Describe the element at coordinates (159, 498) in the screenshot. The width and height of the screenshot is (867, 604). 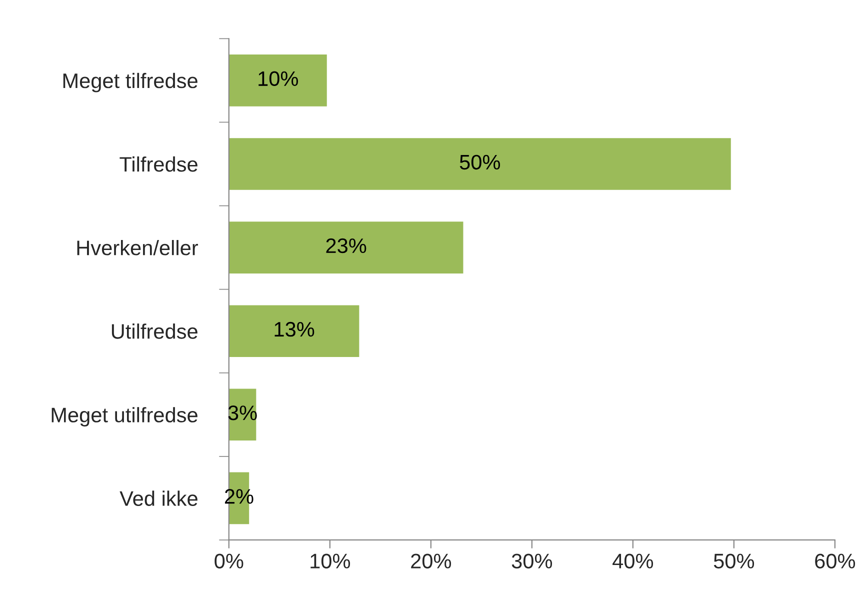
I see `y-tick-label: Ved ikke` at that location.